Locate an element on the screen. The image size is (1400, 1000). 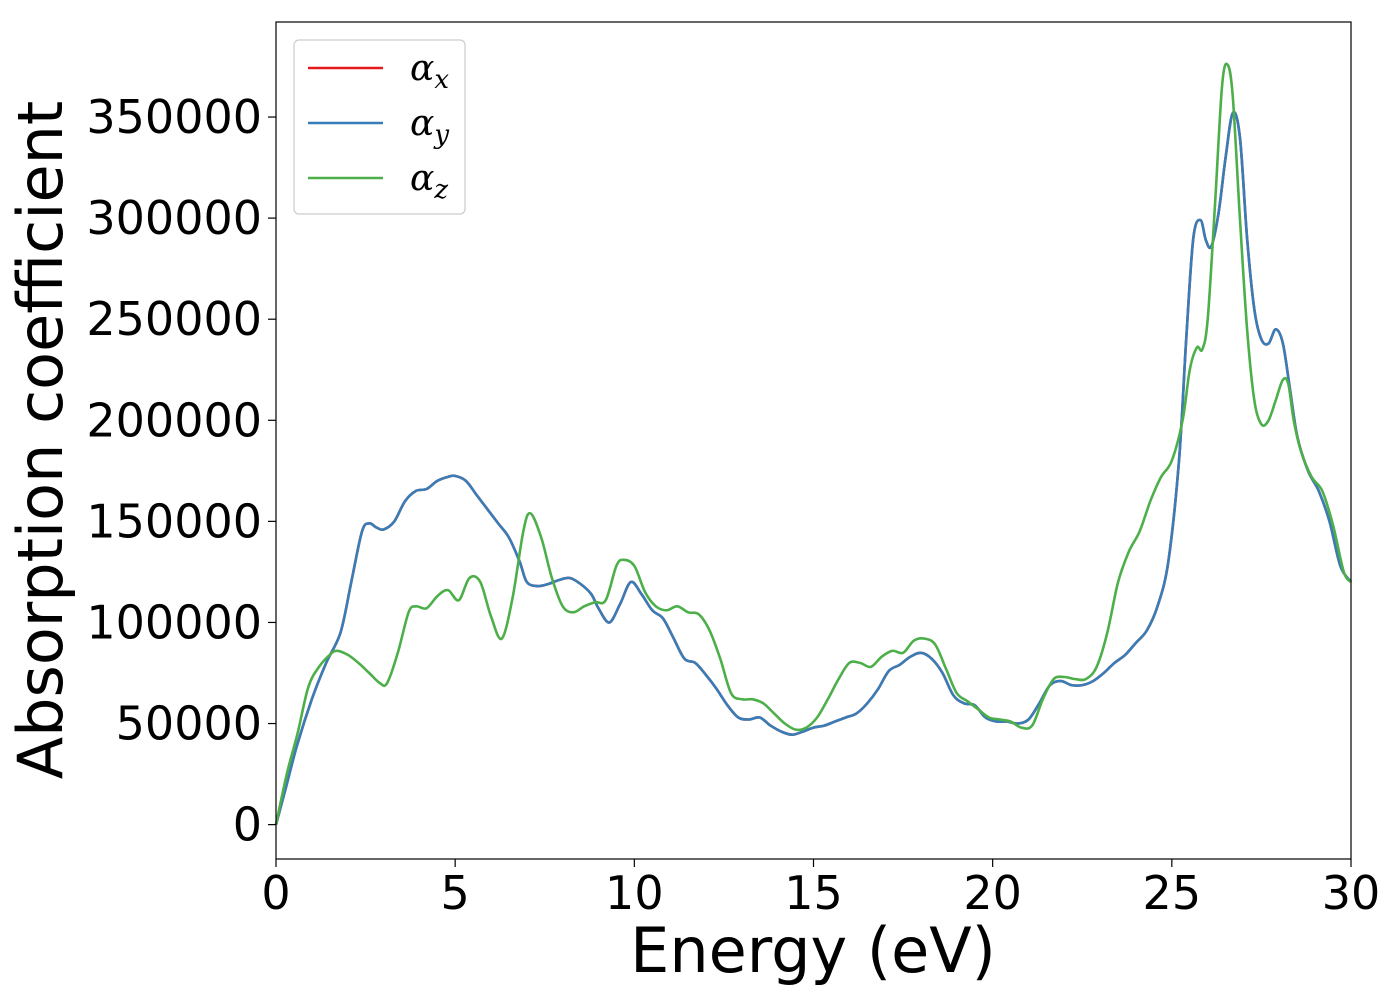
y-tick-label: 250000 is located at coordinates (174, 319).